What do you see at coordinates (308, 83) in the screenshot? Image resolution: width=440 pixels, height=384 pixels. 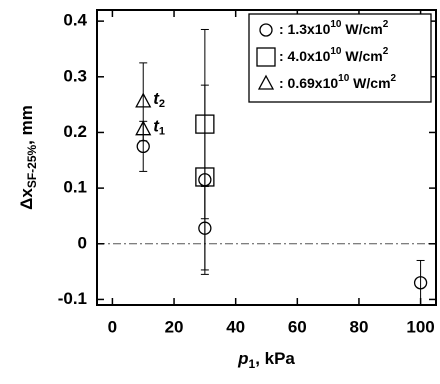 I see `legend-base: : 0.69x10` at bounding box center [308, 83].